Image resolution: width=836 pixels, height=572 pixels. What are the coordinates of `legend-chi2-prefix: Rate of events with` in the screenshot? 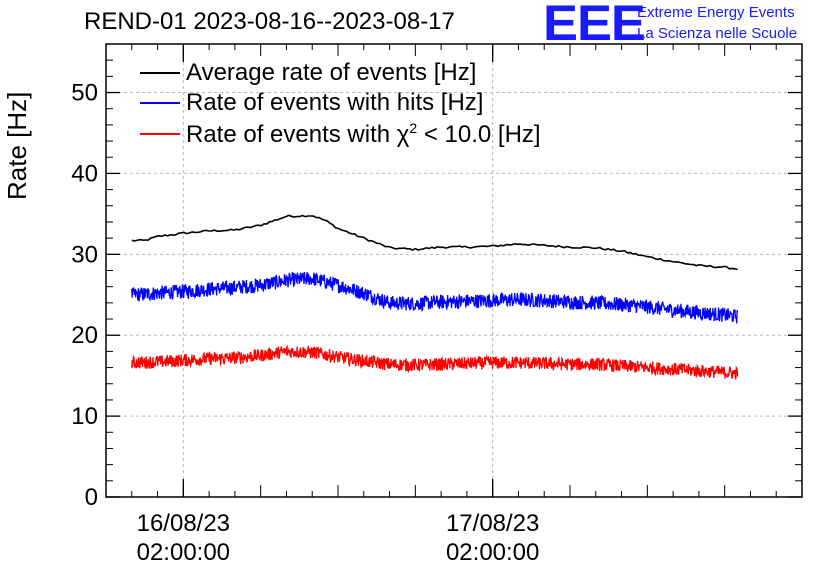 It's located at (291, 134).